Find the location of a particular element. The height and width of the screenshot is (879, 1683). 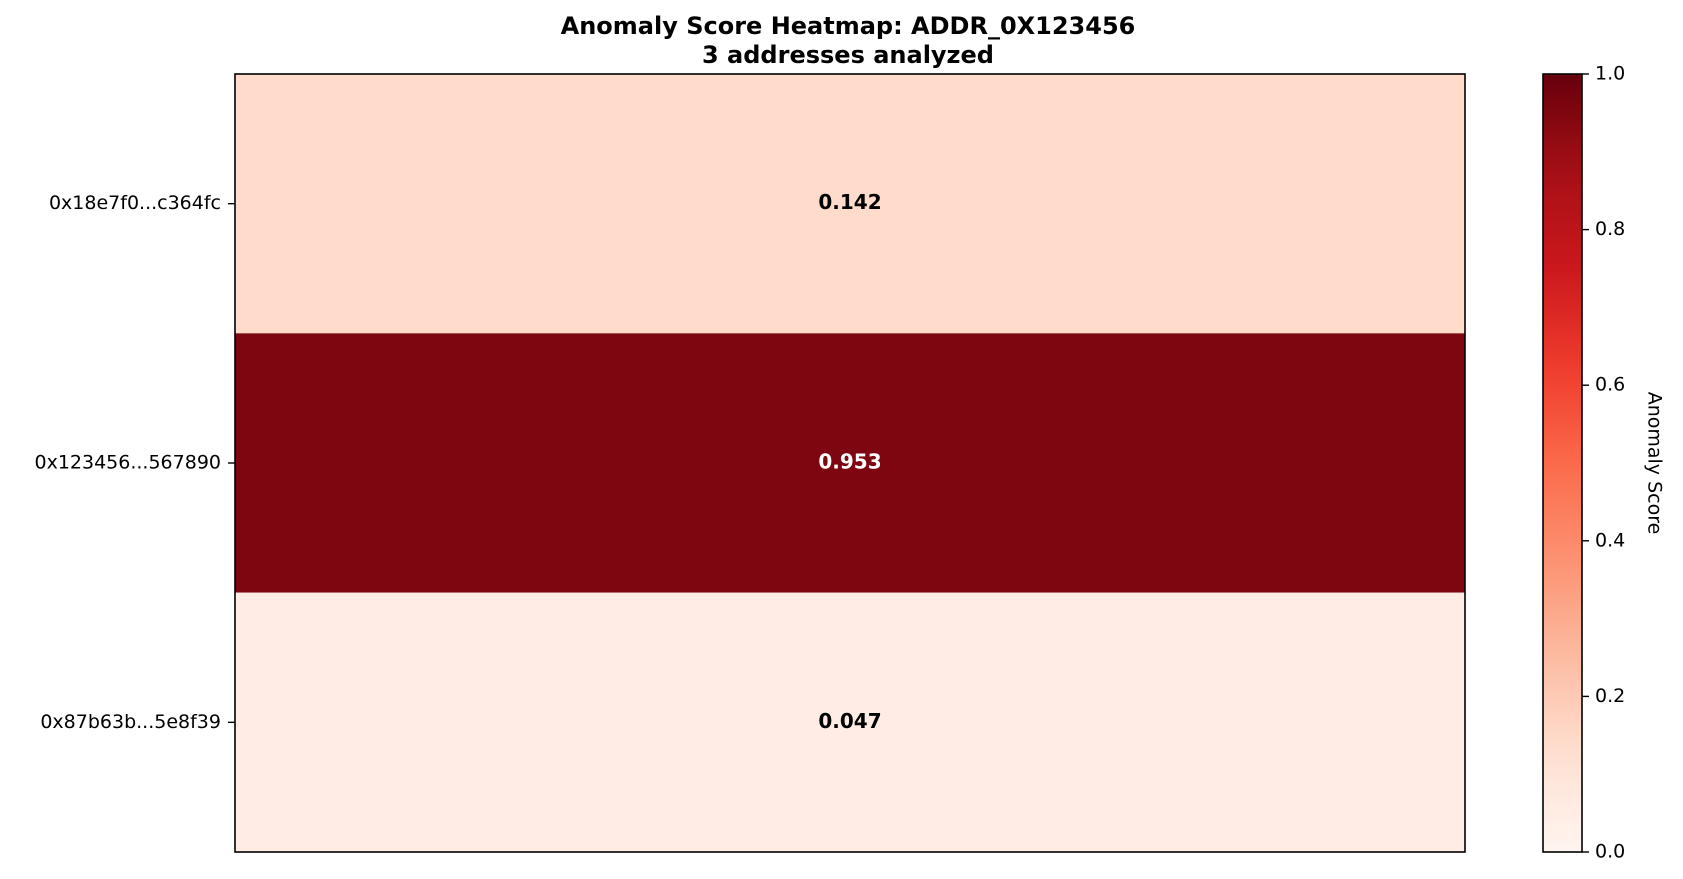

colorbar-label: Anomaly Score is located at coordinates (1655, 463).